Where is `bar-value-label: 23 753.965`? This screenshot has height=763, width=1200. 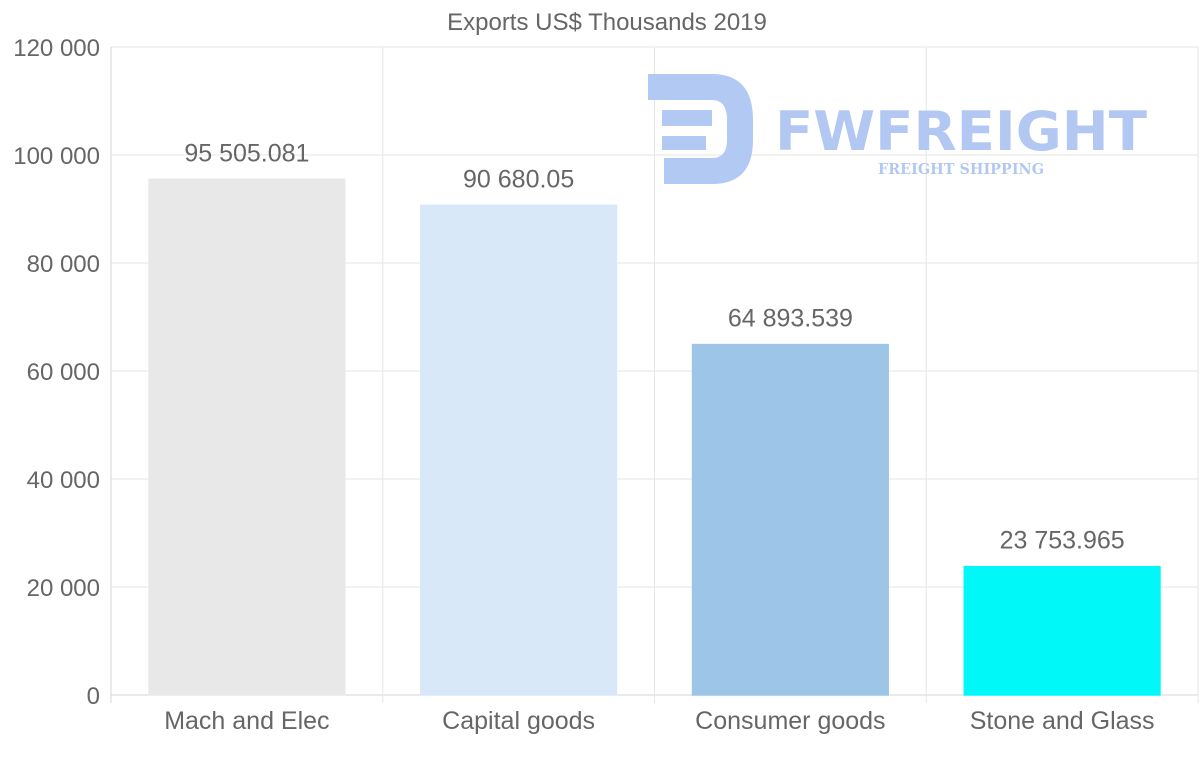
bar-value-label: 23 753.965 is located at coordinates (1062, 541).